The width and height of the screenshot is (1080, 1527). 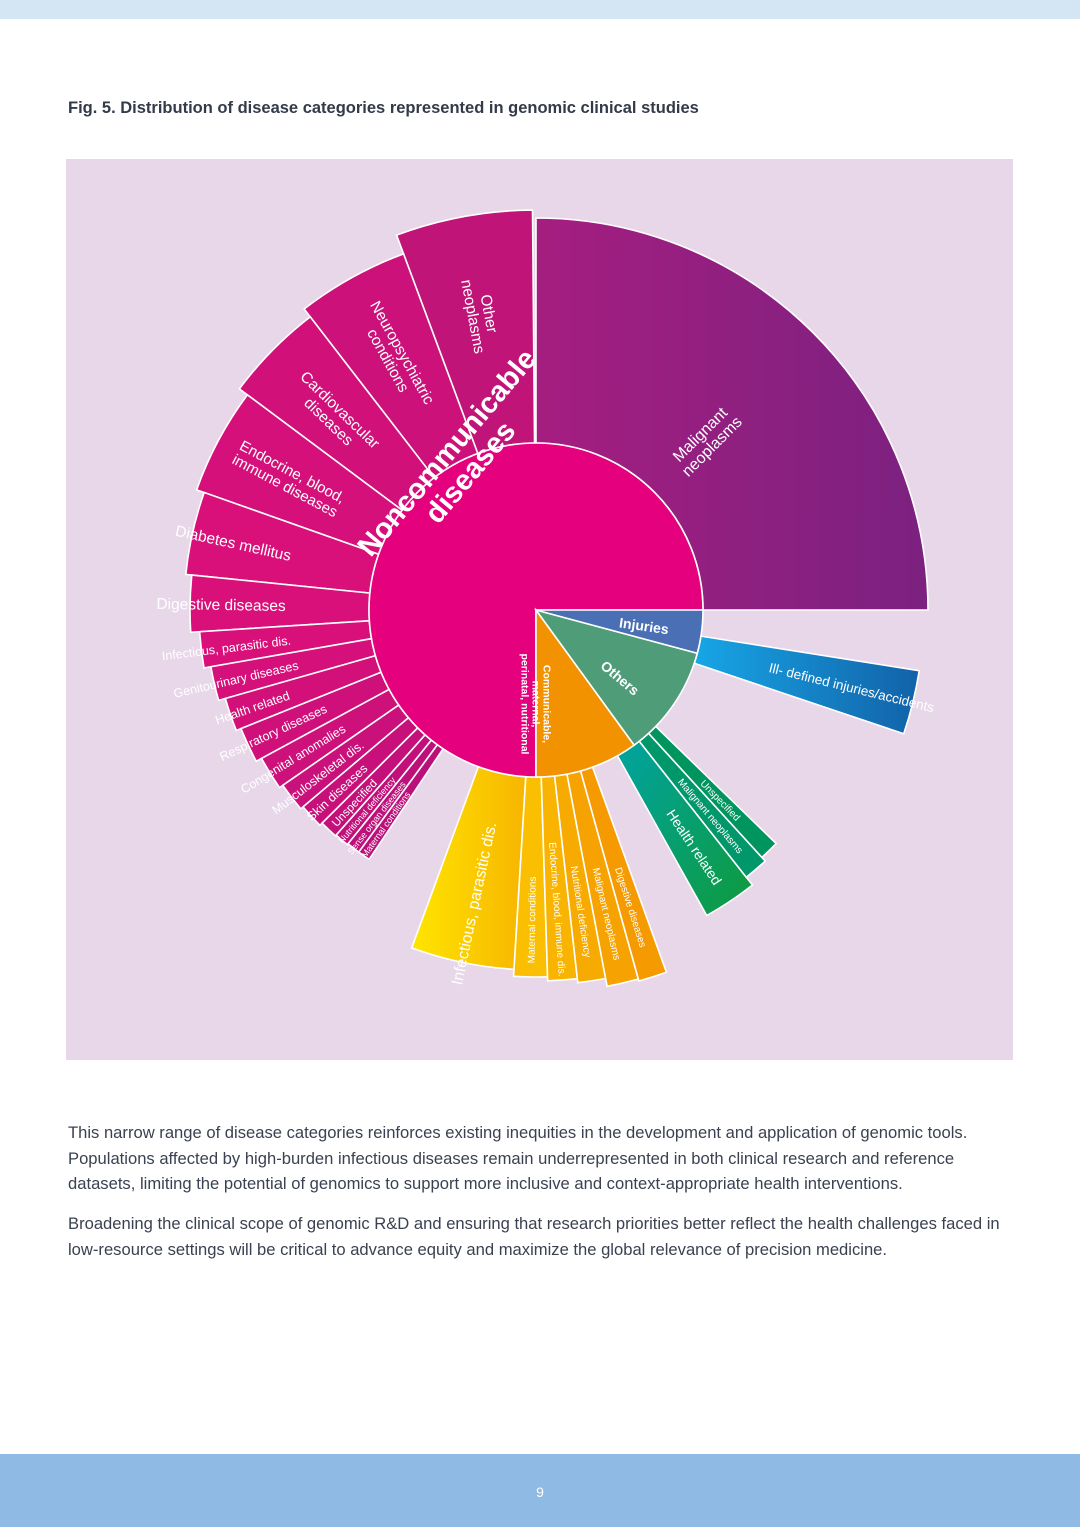 I want to click on segment-injuries-ill-defined-injuries-accidents, so click(x=807, y=685).